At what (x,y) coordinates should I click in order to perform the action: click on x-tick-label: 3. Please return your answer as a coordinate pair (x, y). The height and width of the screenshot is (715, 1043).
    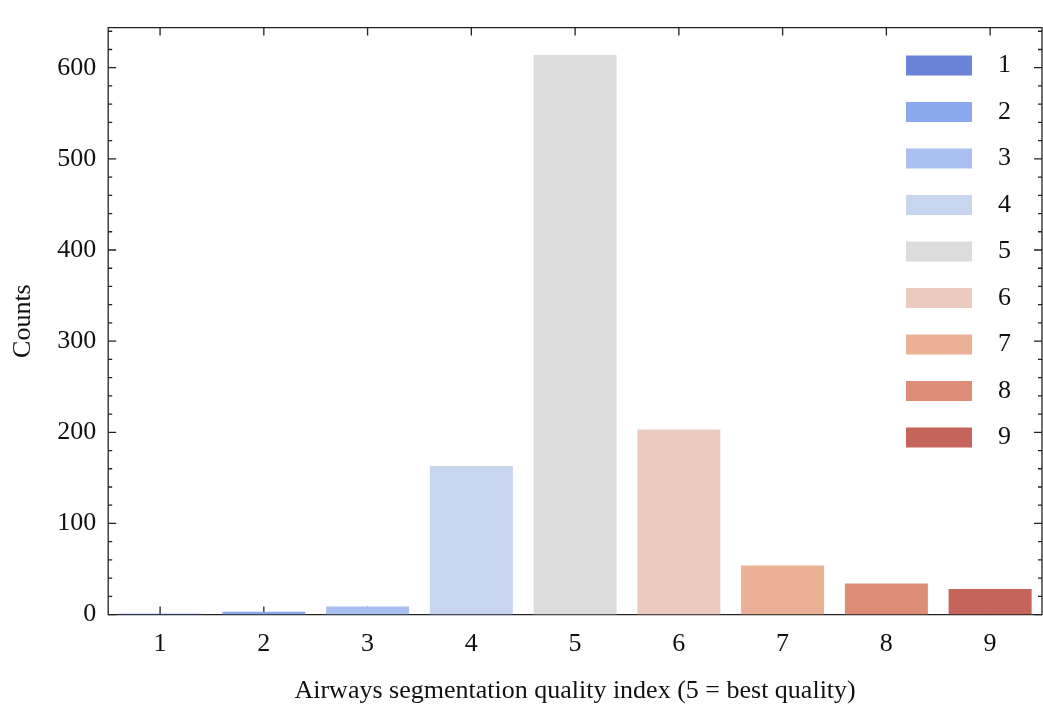
    Looking at the image, I should click on (368, 643).